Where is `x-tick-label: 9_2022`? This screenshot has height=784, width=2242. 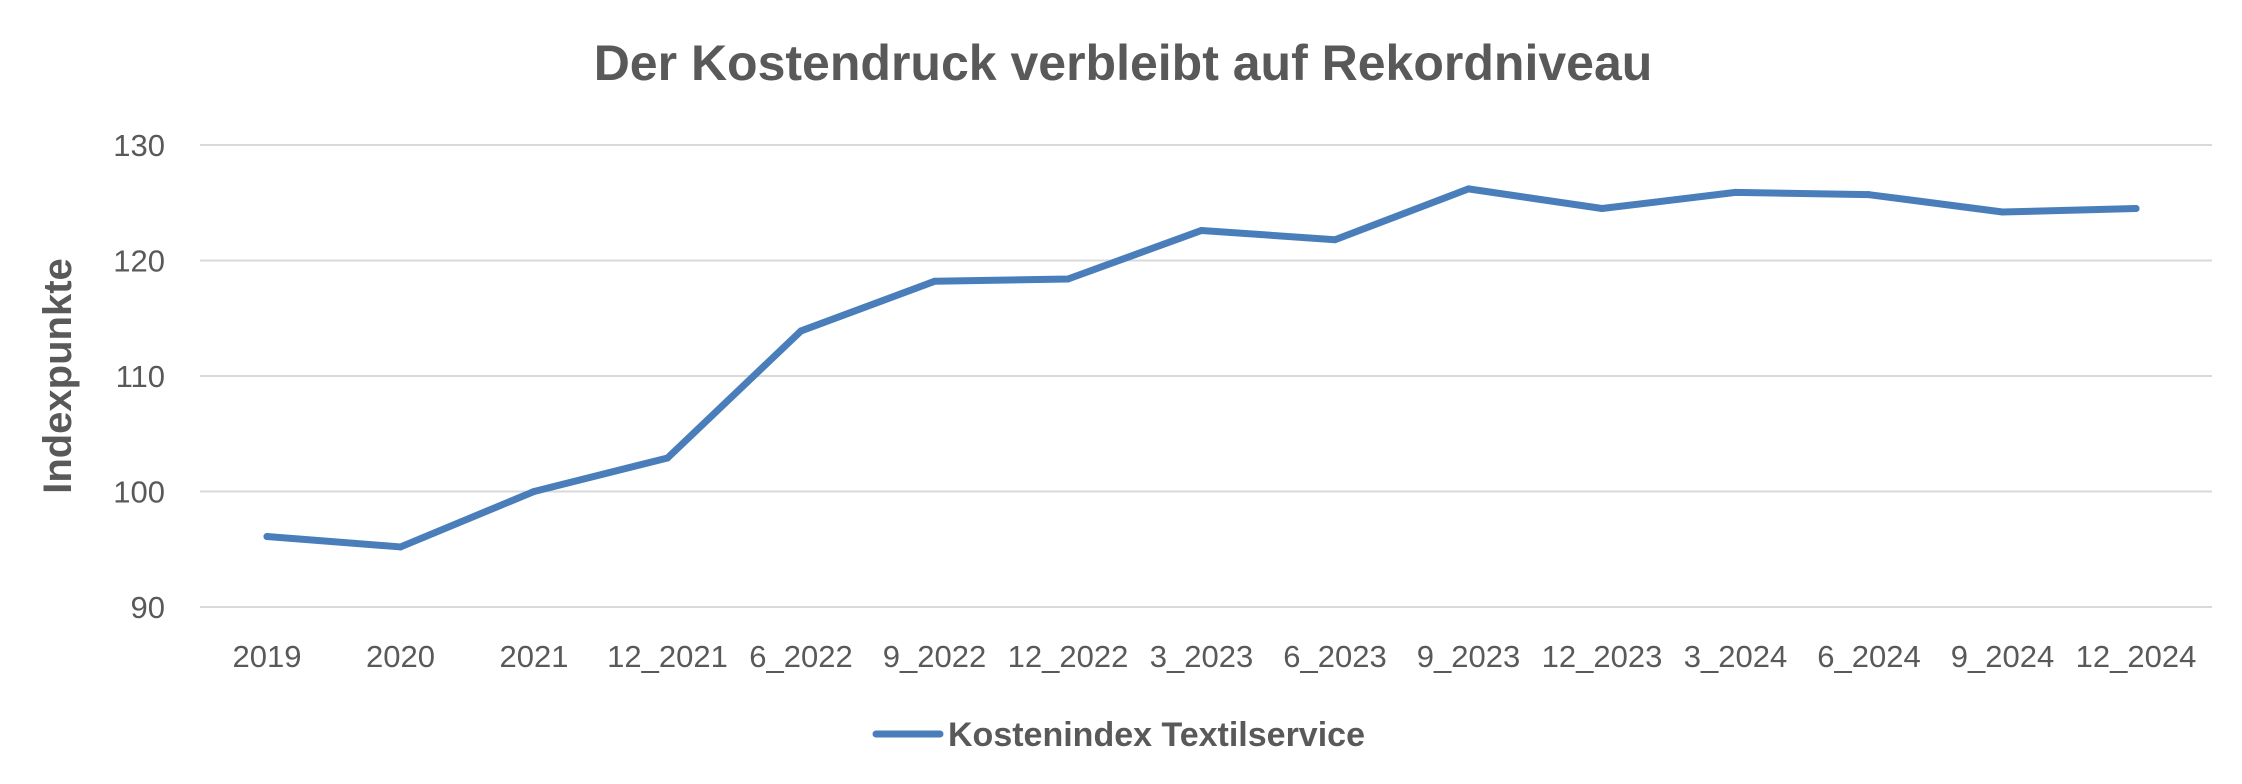 x-tick-label: 9_2022 is located at coordinates (934, 656).